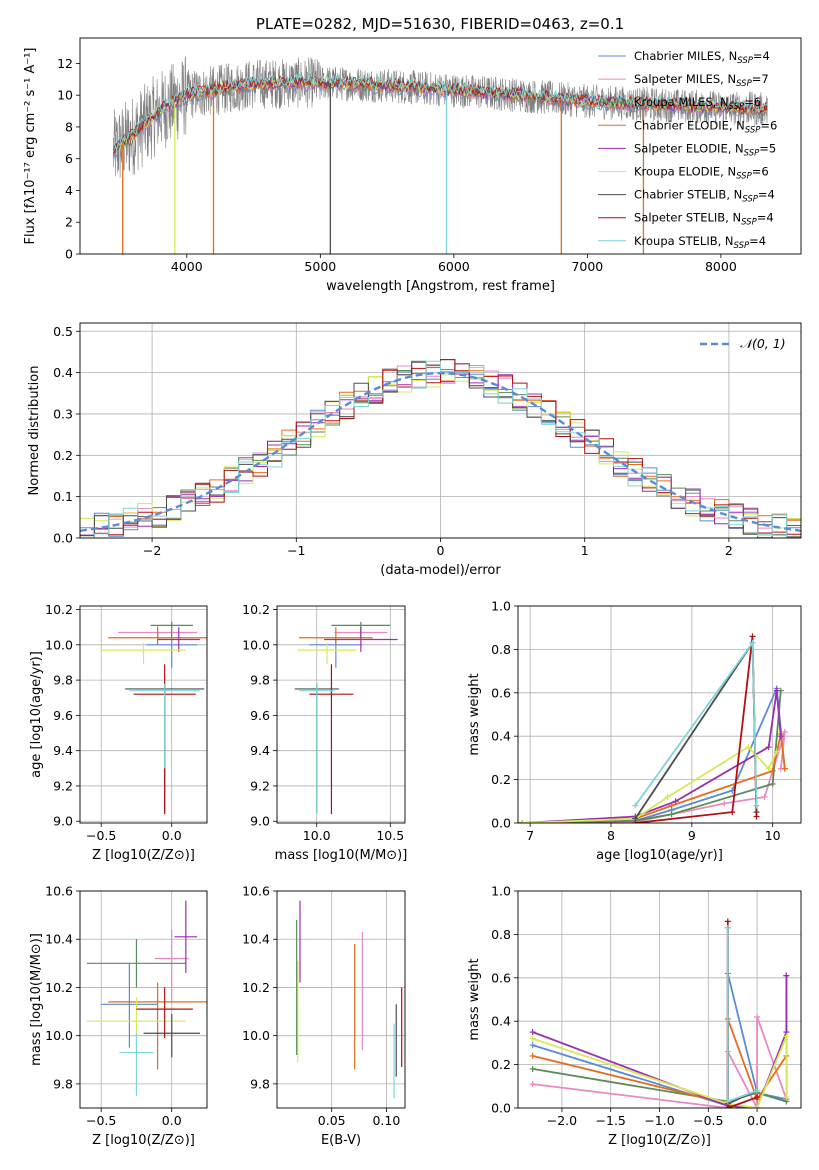 This screenshot has width=819, height=1170. Describe the element at coordinates (659, 855) in the screenshot. I see `x-axis-label: age [log10(age/yr)]` at that location.